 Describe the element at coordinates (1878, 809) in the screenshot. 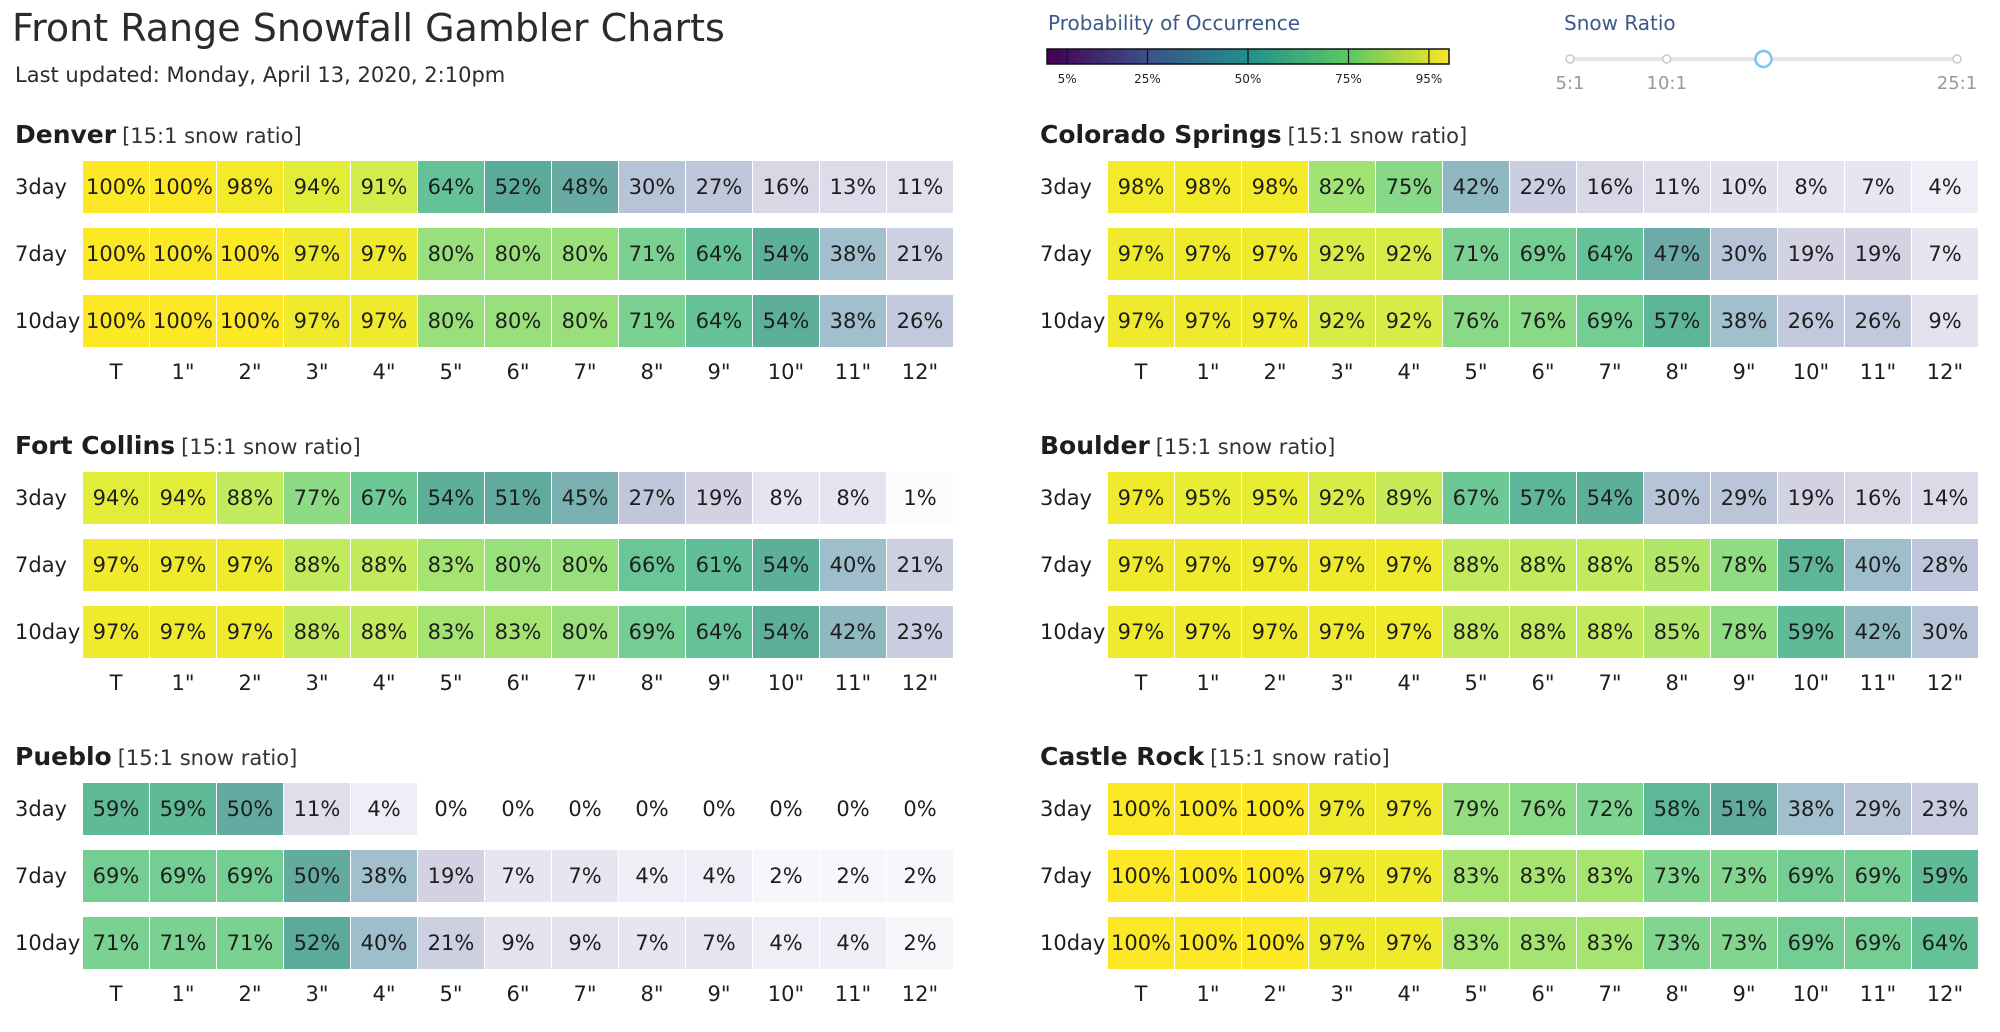

I see `heatmap-cell: 29%` at that location.